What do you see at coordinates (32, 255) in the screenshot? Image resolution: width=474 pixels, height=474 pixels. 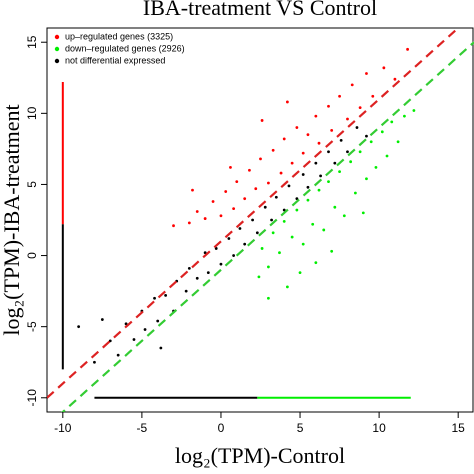 I see `y-tick-label: 0` at bounding box center [32, 255].